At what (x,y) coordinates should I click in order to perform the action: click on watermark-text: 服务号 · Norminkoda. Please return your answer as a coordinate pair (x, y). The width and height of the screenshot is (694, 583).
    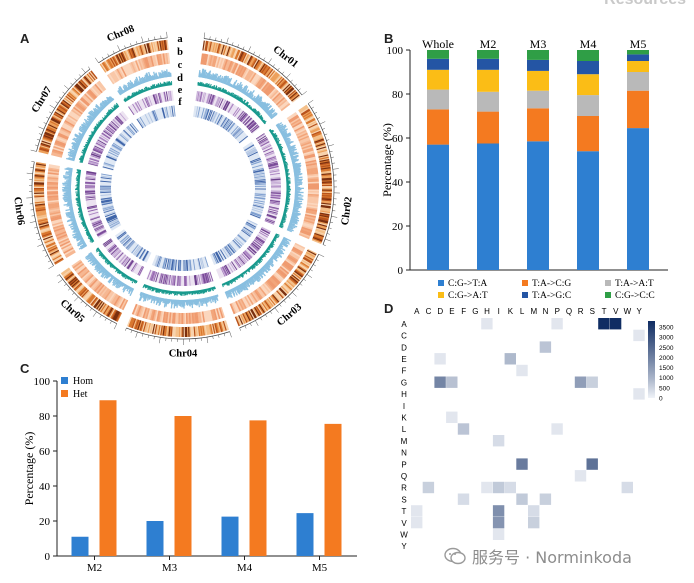
    Looking at the image, I should click on (552, 557).